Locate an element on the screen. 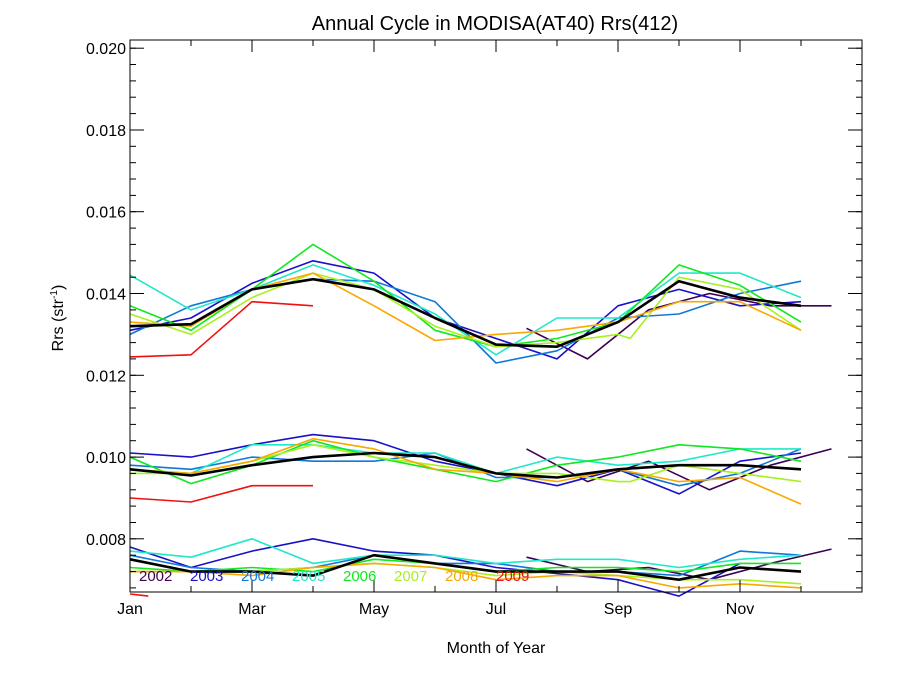 The height and width of the screenshot is (675, 900). y-tick-label: 0.018 is located at coordinates (106, 131).